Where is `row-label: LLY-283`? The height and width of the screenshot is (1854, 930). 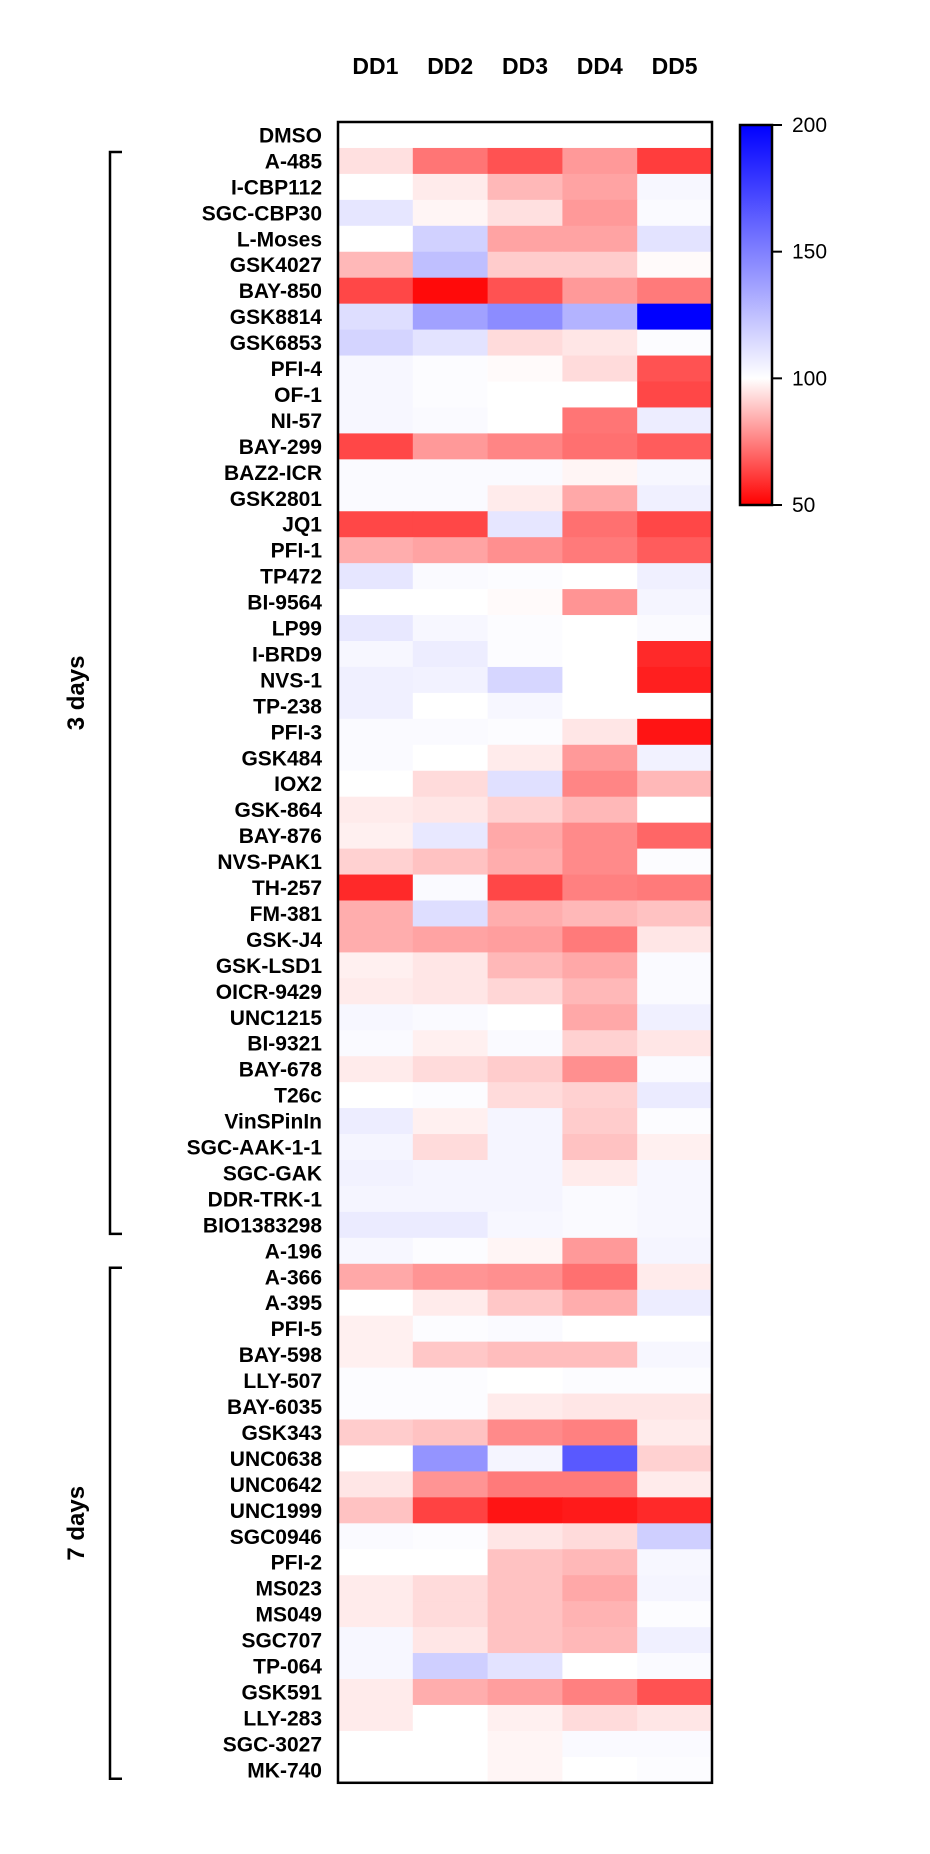
row-label: LLY-283 is located at coordinates (282, 1718).